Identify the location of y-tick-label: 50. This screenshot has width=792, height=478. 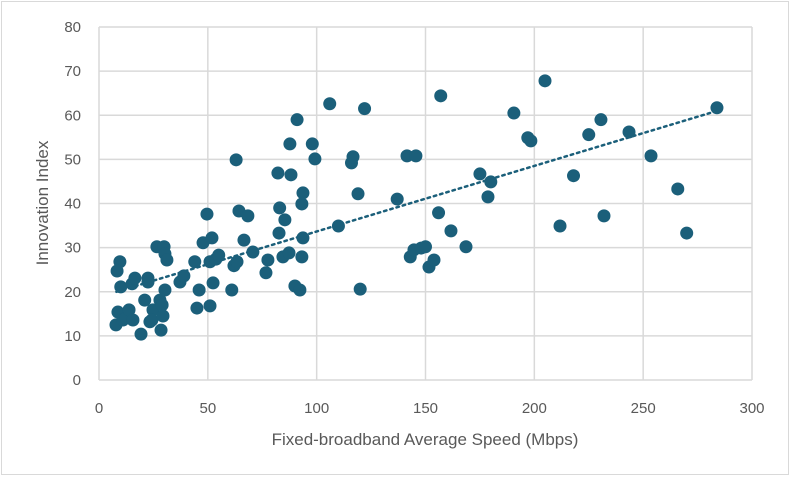
(72, 159).